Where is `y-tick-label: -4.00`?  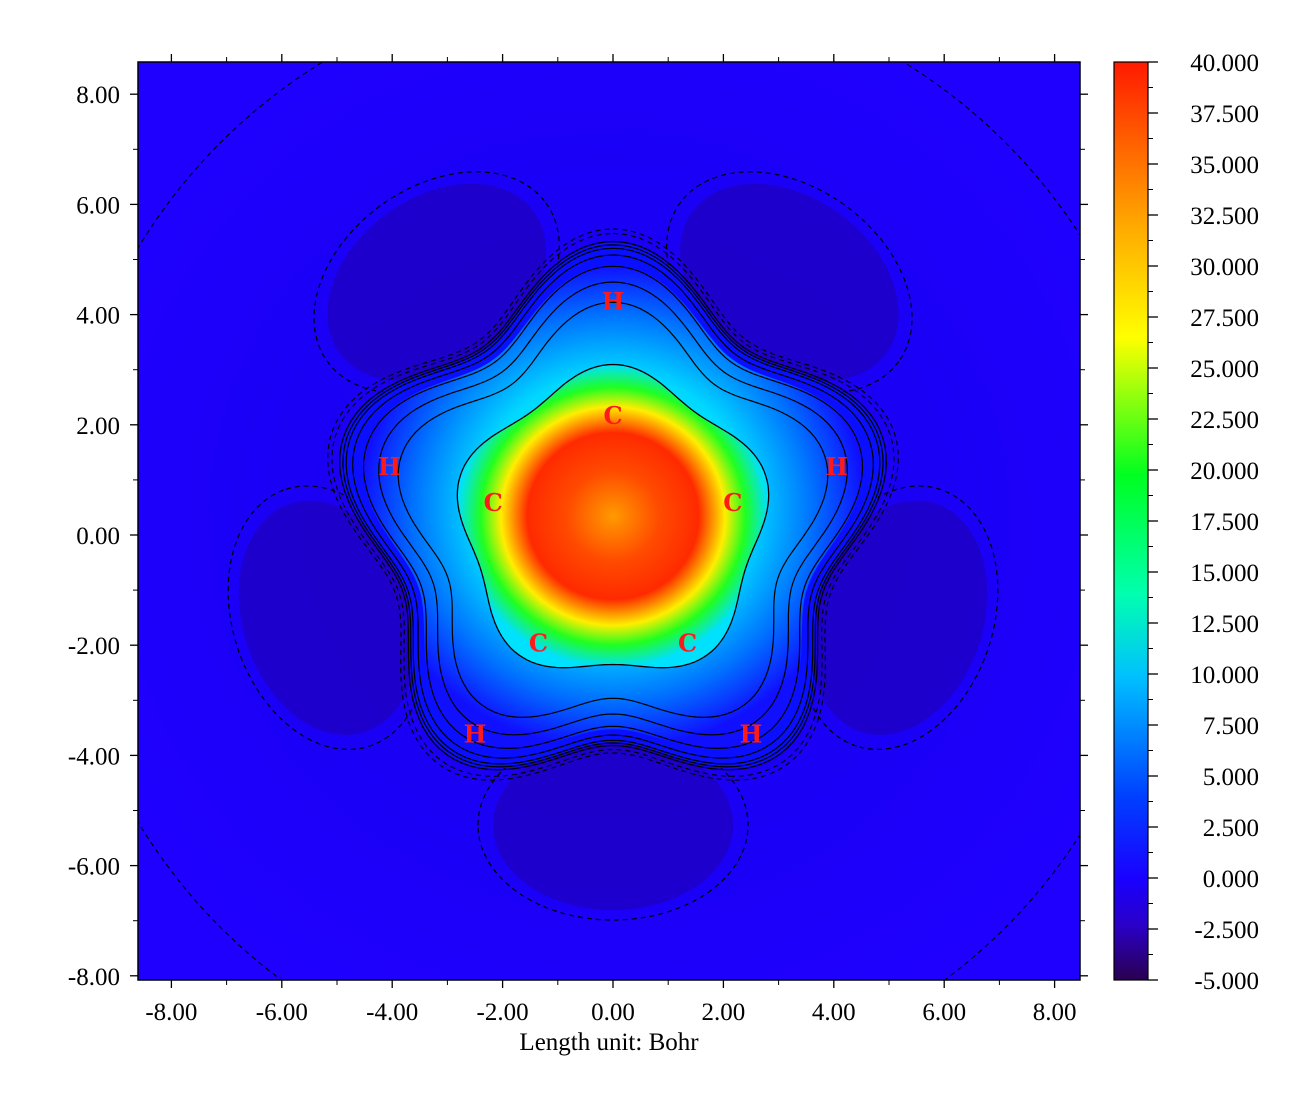
y-tick-label: -4.00 is located at coordinates (94, 756).